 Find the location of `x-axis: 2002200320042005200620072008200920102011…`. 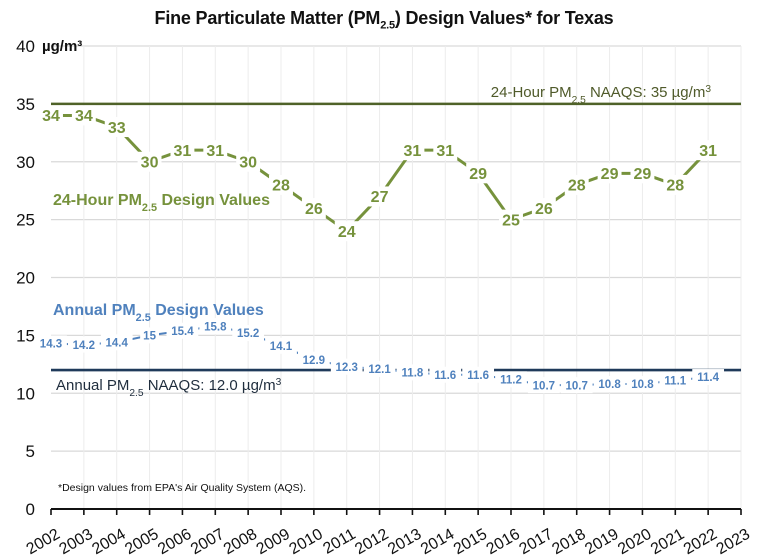

x-axis: 2002200320042005200620072008200920102011… is located at coordinates (388, 532).